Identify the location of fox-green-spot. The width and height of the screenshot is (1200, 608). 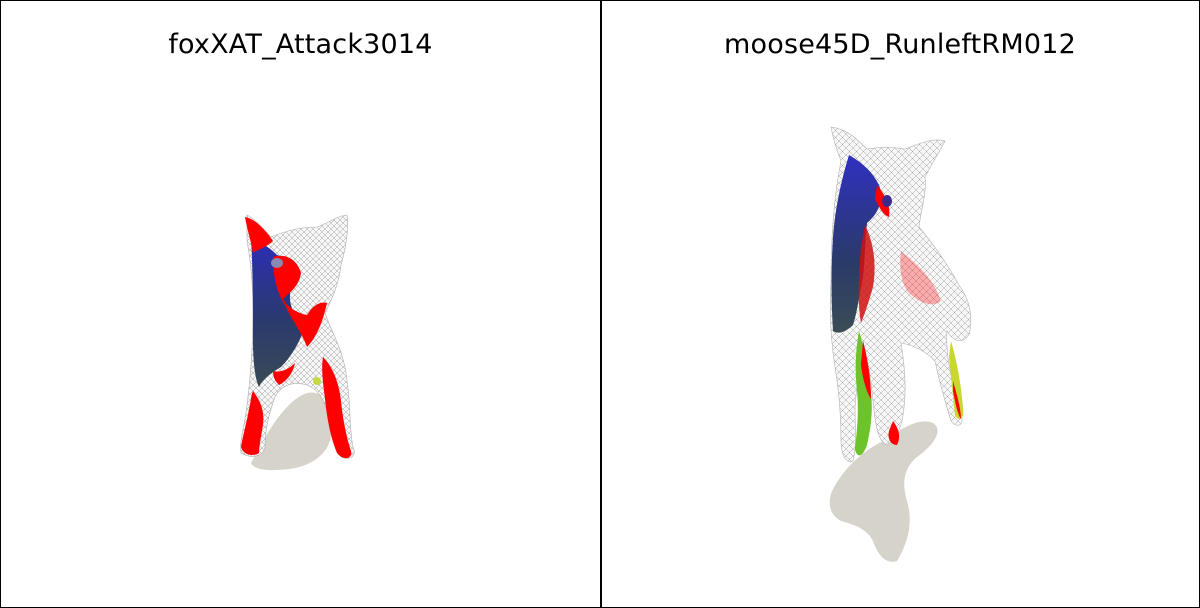
(317, 381).